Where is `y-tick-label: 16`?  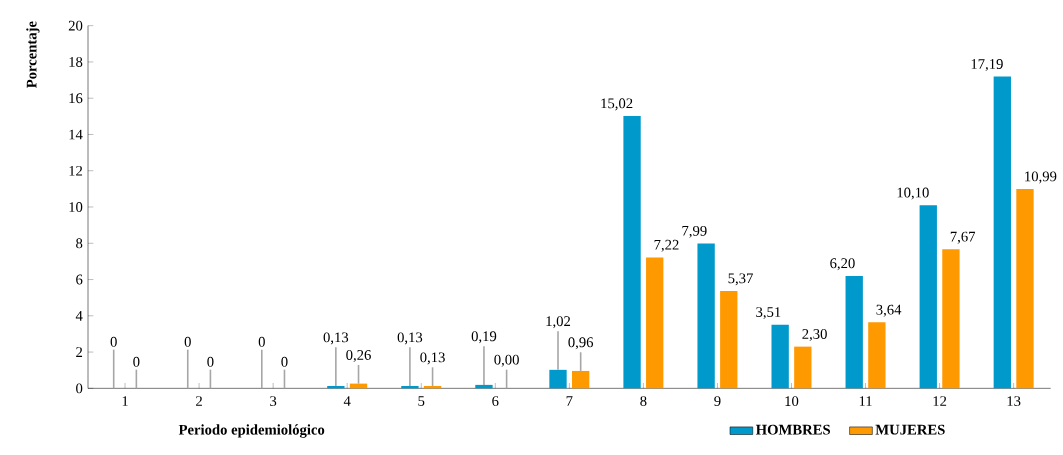 y-tick-label: 16 is located at coordinates (76, 98).